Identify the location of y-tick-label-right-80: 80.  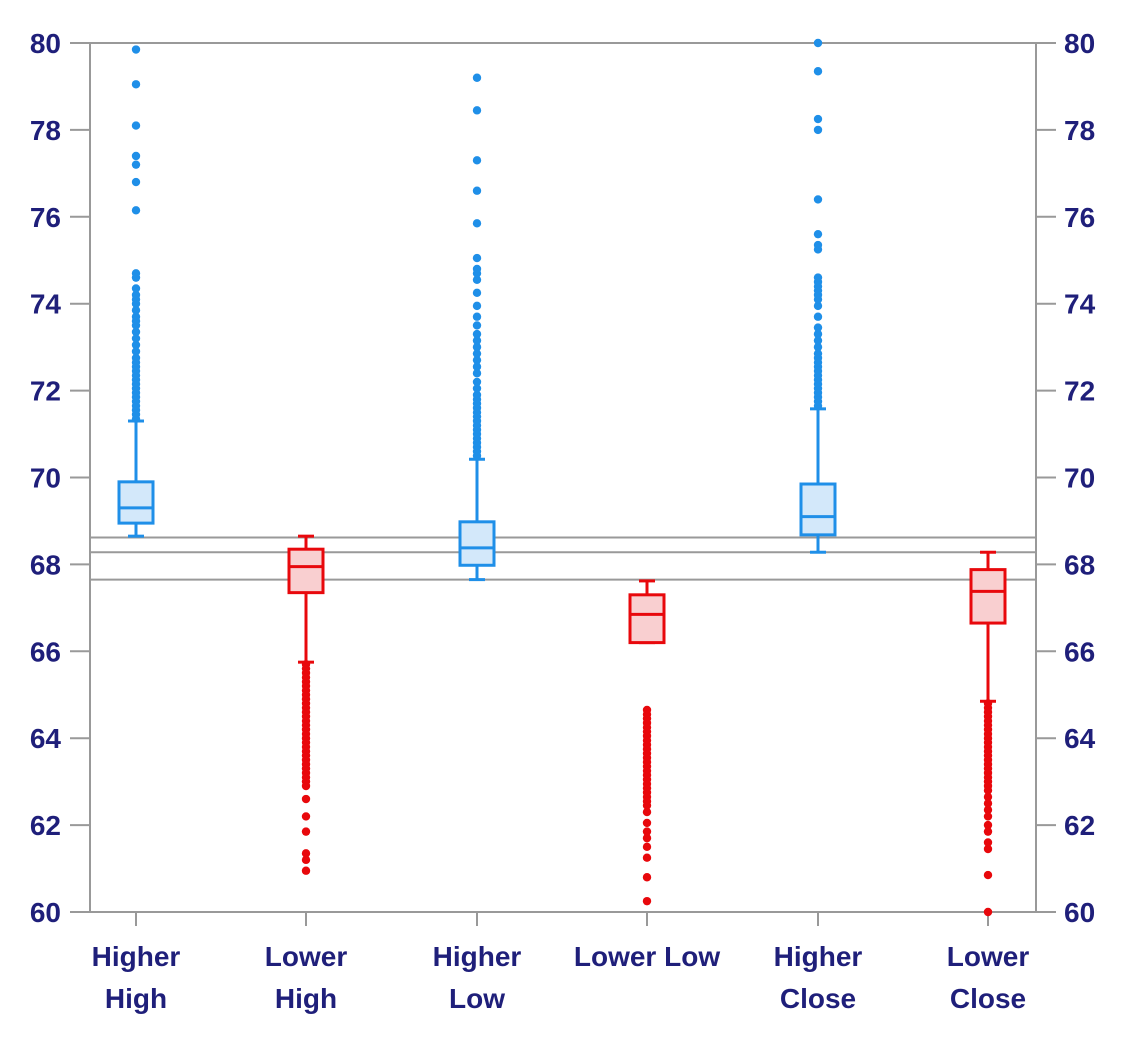
(1079, 43).